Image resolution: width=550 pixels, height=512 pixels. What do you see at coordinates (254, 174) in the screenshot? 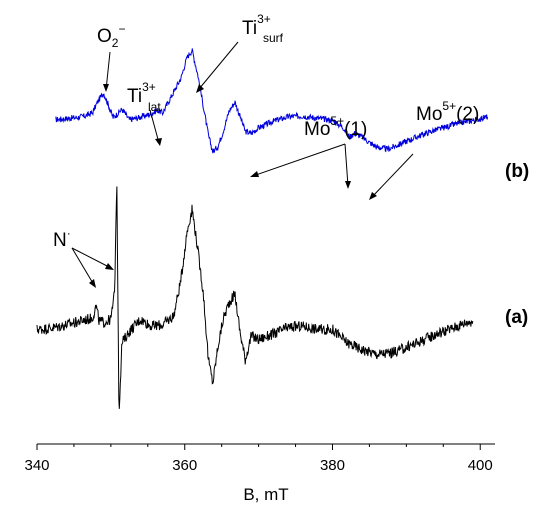
I see `mo1-arrowhead-left` at bounding box center [254, 174].